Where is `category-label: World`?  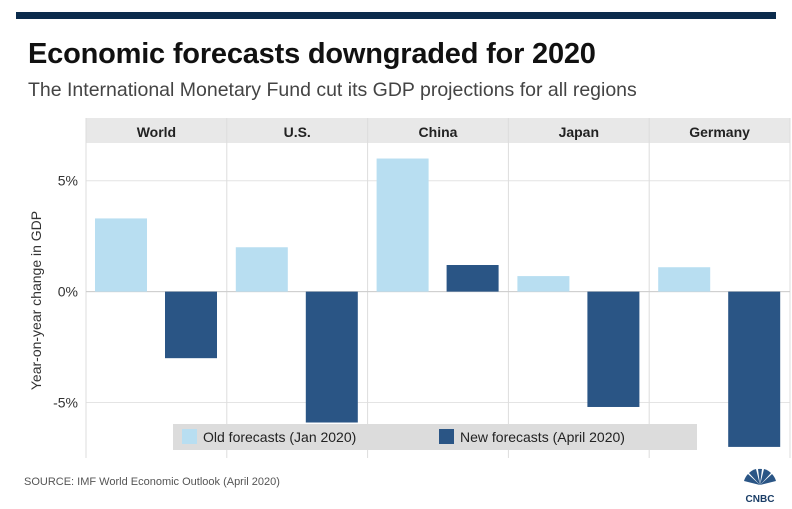 category-label: World is located at coordinates (156, 132).